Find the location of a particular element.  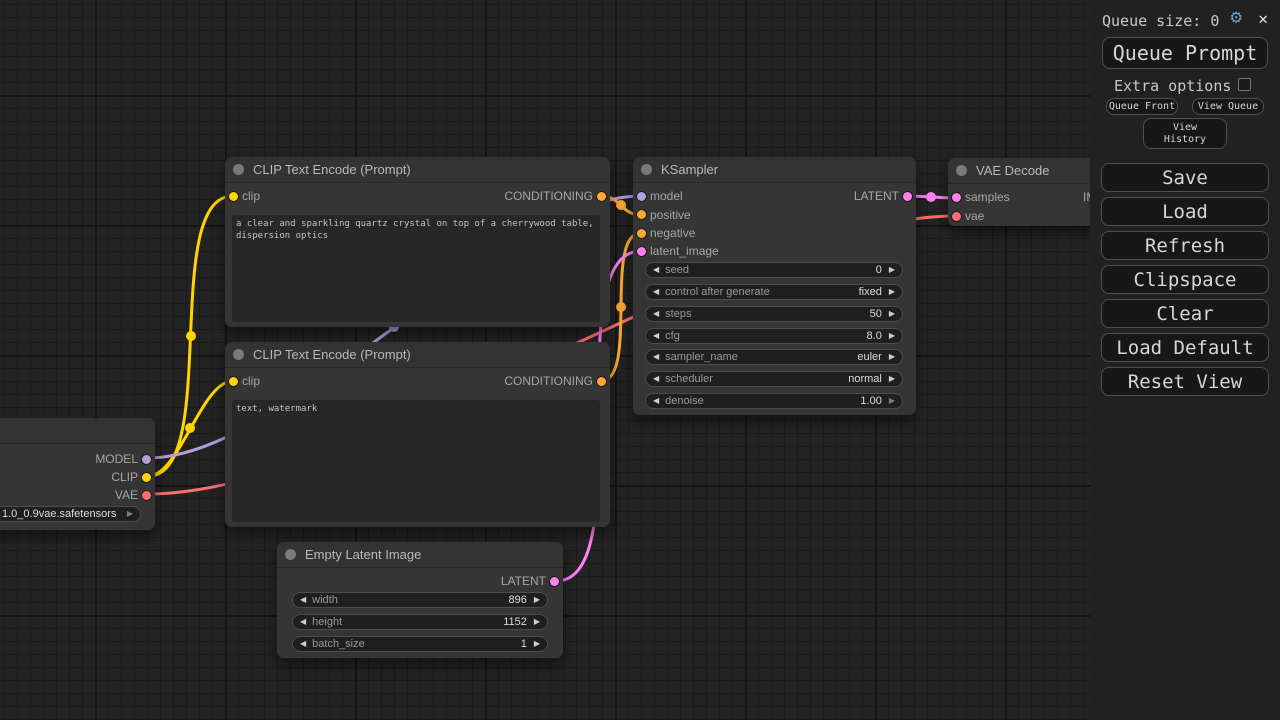

output-clip: CLIP is located at coordinates (77, 477).